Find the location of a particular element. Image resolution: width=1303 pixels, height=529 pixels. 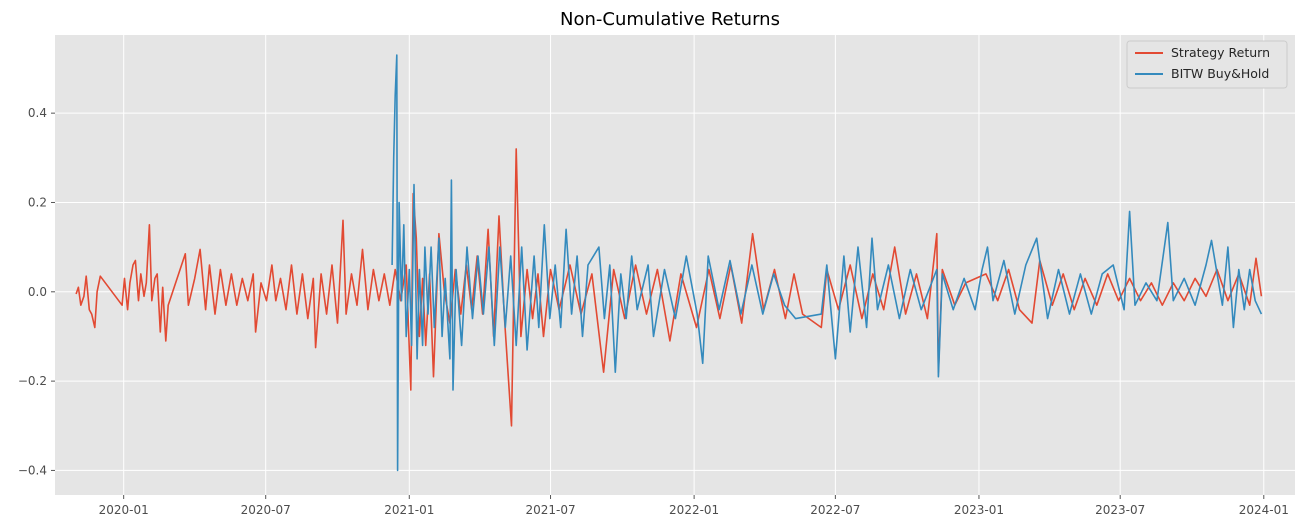

y-tick-label: −0.2 is located at coordinates (32, 381).